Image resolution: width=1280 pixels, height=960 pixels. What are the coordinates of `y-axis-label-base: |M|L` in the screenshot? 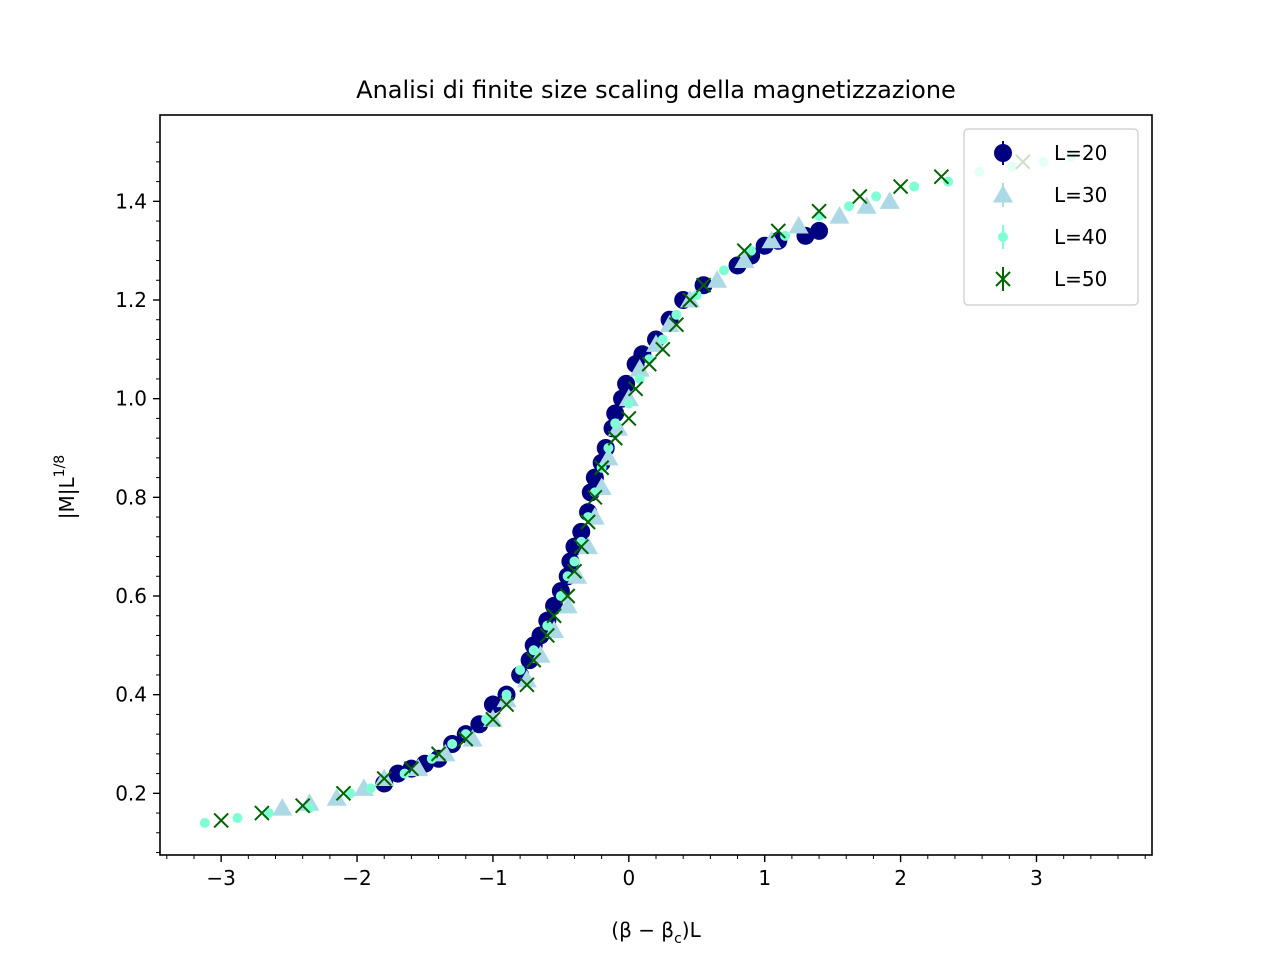 It's located at (67, 497).